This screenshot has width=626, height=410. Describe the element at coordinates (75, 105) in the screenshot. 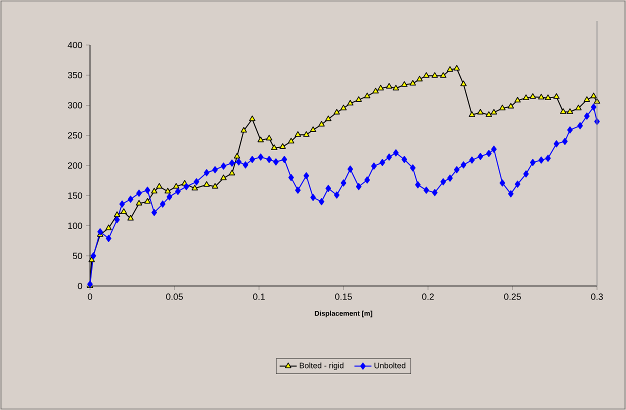

I see `y-tick-label: 300` at that location.